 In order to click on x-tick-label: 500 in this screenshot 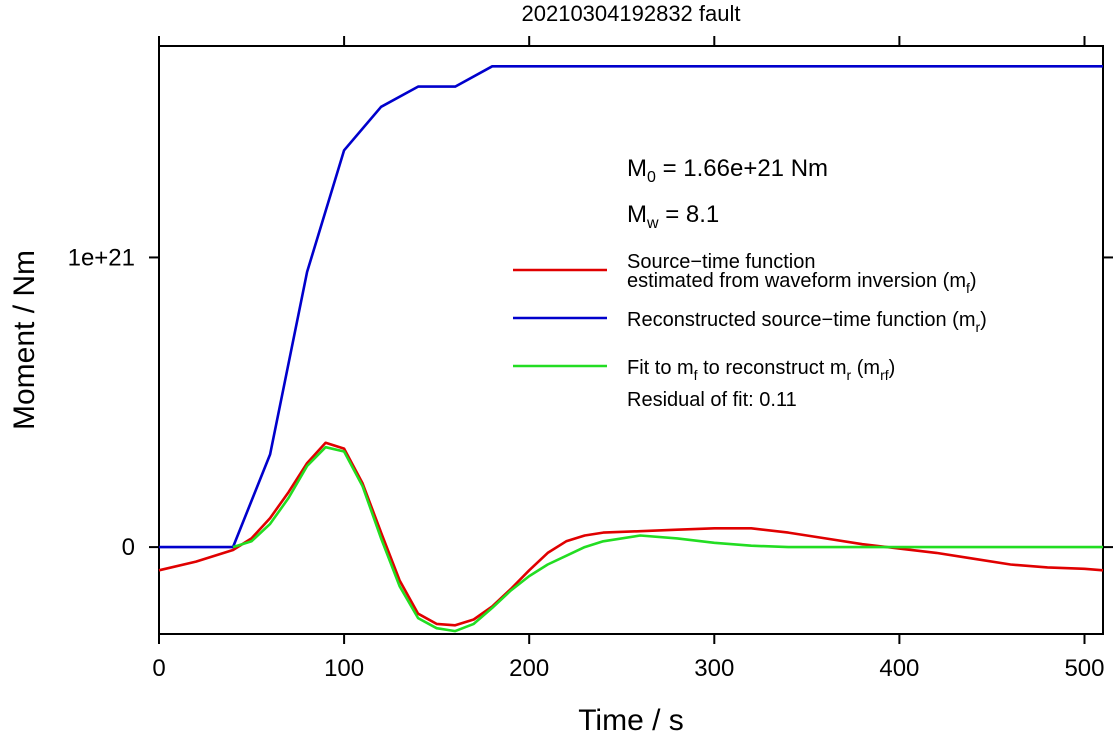, I will do `click(1084, 668)`.